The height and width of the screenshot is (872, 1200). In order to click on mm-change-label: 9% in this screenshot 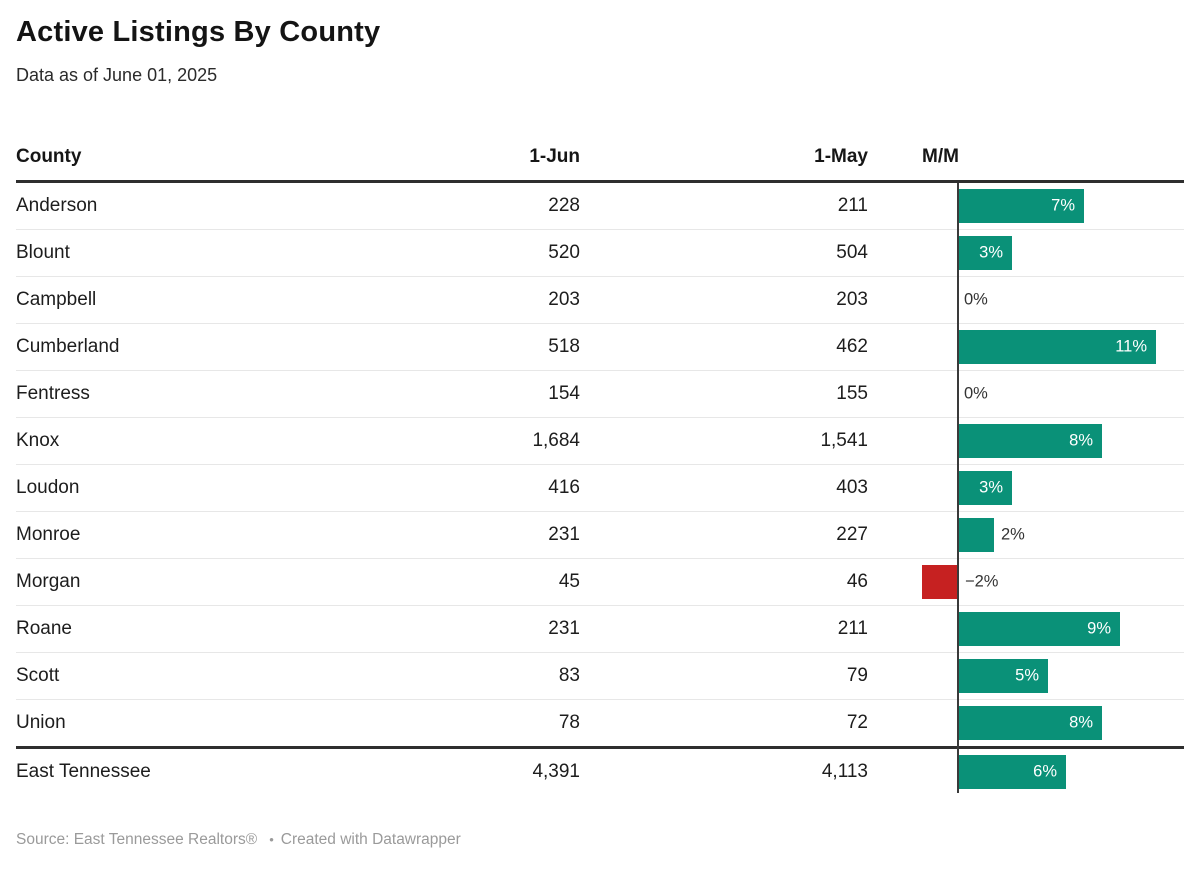, I will do `click(1099, 628)`.